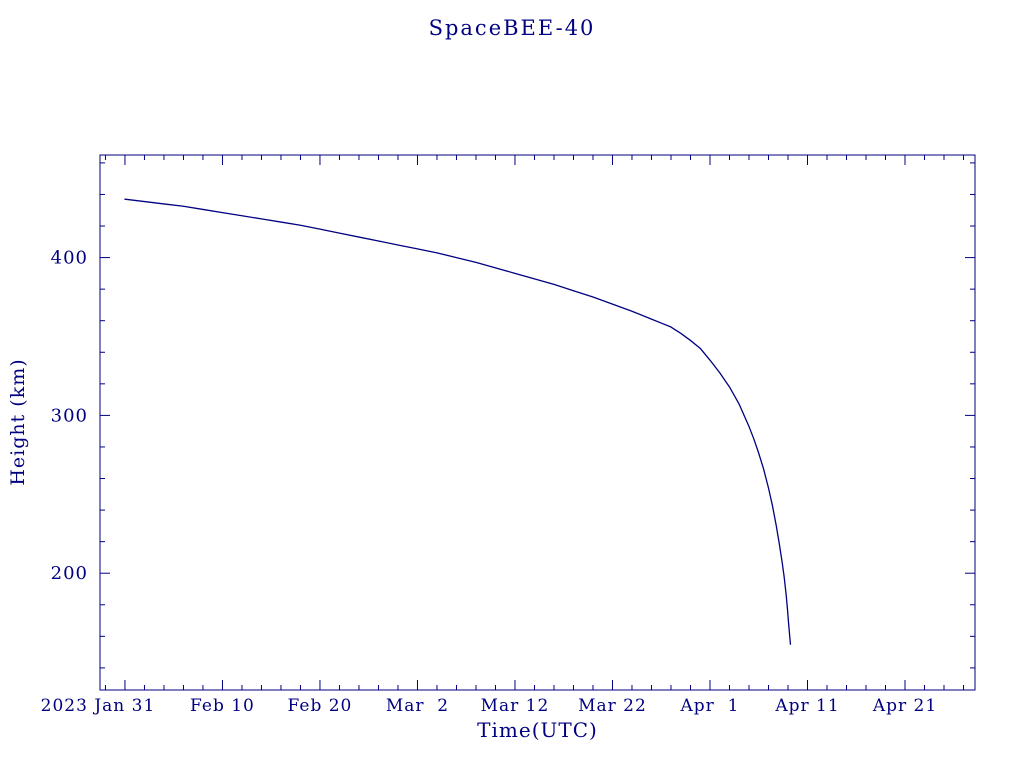 Image resolution: width=1024 pixels, height=768 pixels. Describe the element at coordinates (515, 706) in the screenshot. I see `x-tick-label: Mar 12` at that location.